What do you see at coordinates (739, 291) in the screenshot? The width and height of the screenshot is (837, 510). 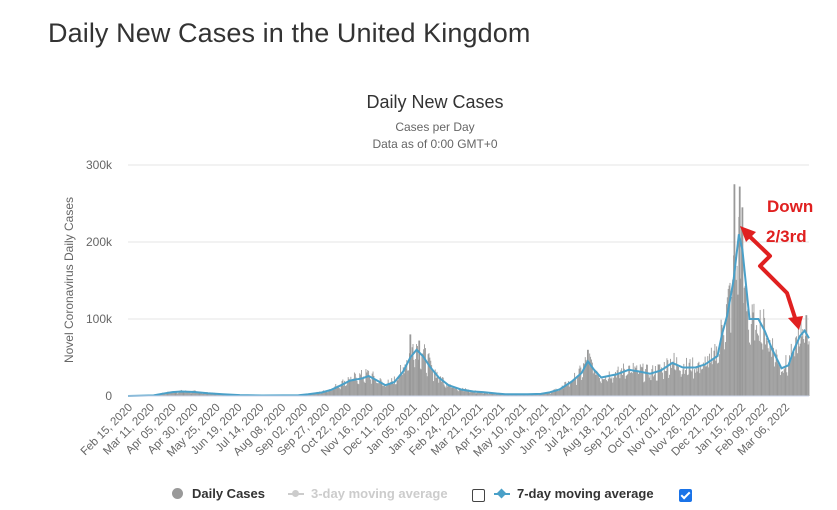 I see `daily-bar-spike` at bounding box center [739, 291].